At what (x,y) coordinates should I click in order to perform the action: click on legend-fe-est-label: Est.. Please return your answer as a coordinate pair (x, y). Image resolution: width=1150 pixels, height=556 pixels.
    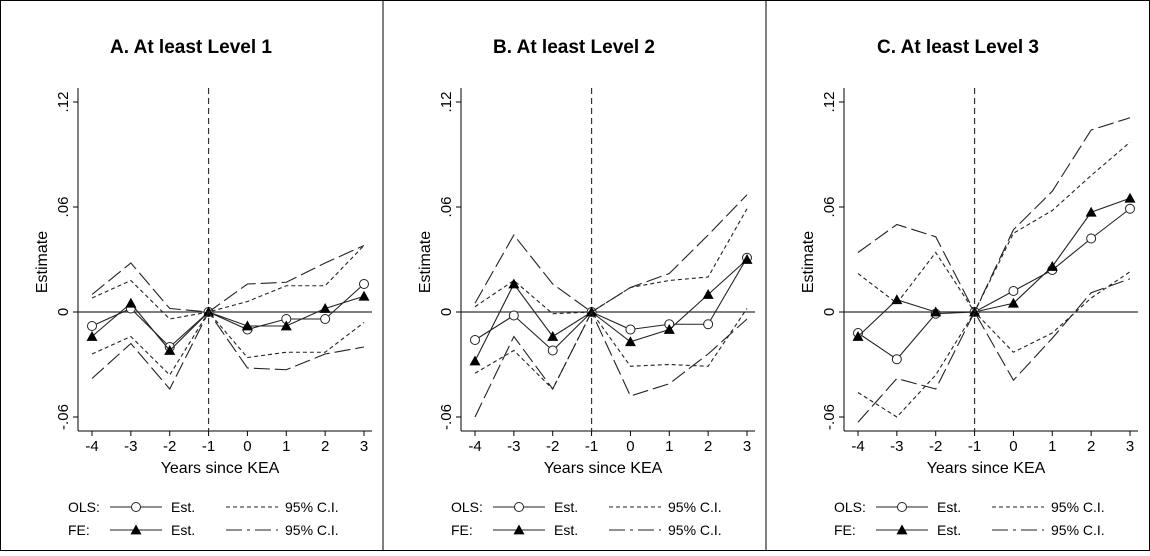
    Looking at the image, I should click on (183, 530).